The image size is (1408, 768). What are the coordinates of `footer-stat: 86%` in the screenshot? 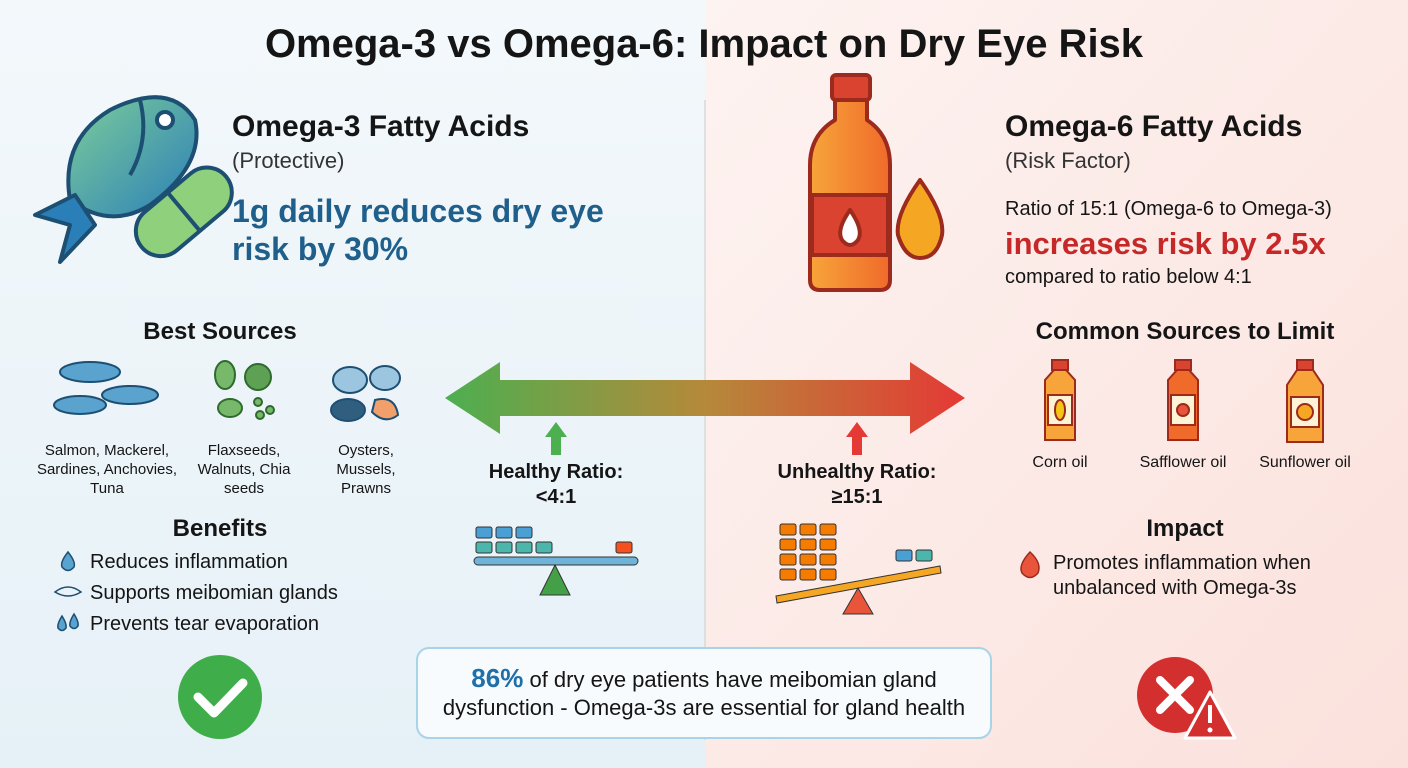 It's located at (497, 678).